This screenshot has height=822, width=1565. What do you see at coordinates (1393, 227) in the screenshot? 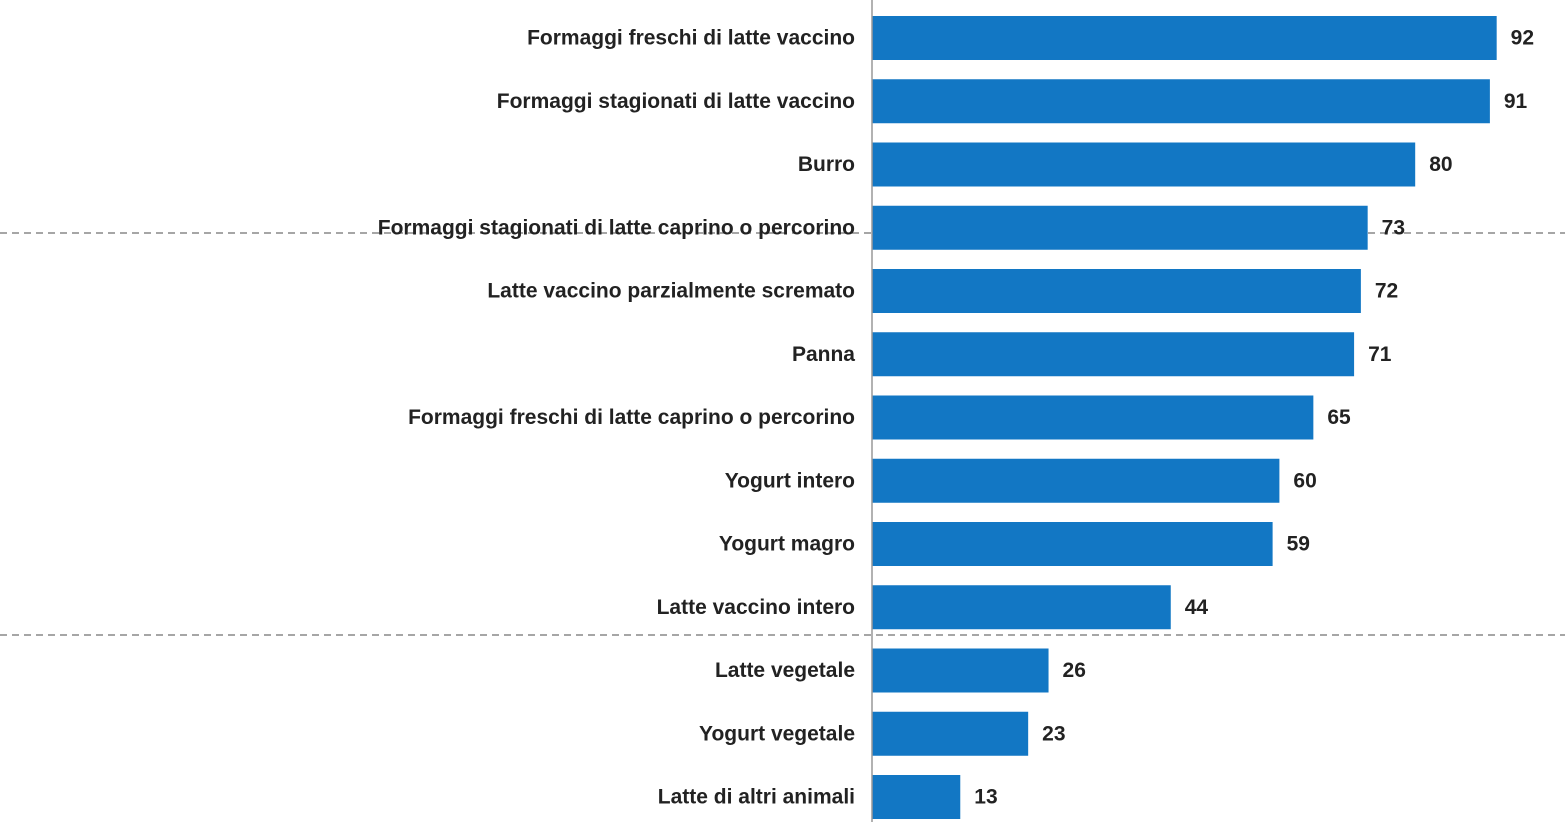
I see `value-label: 73` at bounding box center [1393, 227].